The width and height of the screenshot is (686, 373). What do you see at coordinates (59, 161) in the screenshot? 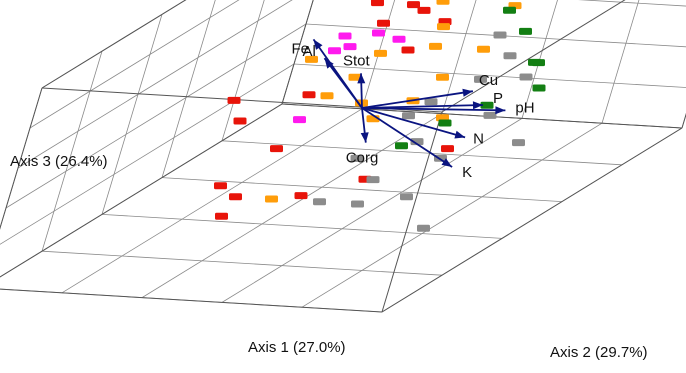
I see `axis-3-title: Axis 3 (26.4%)` at bounding box center [59, 161].